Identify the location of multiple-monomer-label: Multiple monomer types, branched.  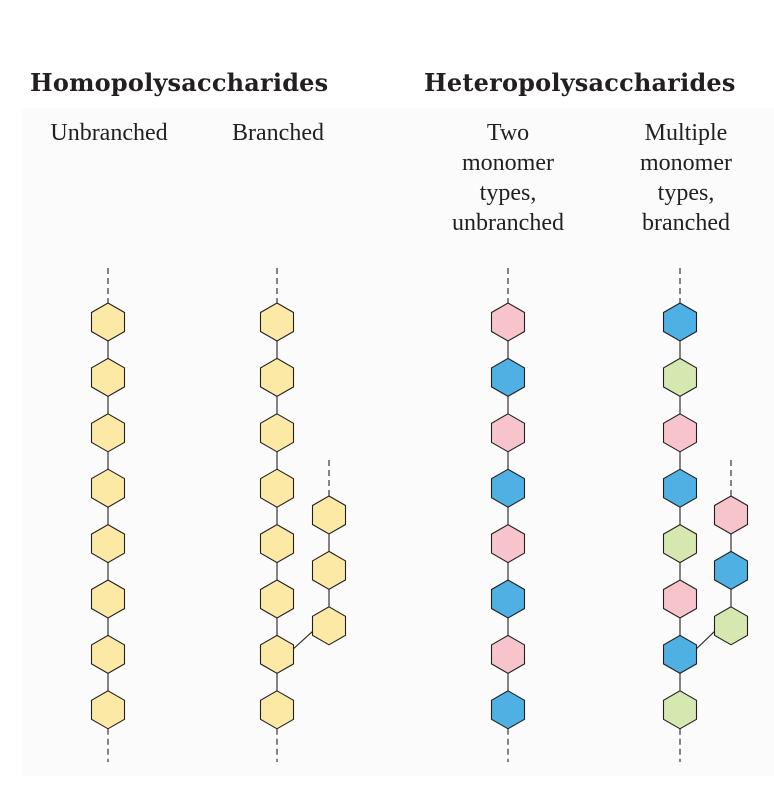
(686, 178).